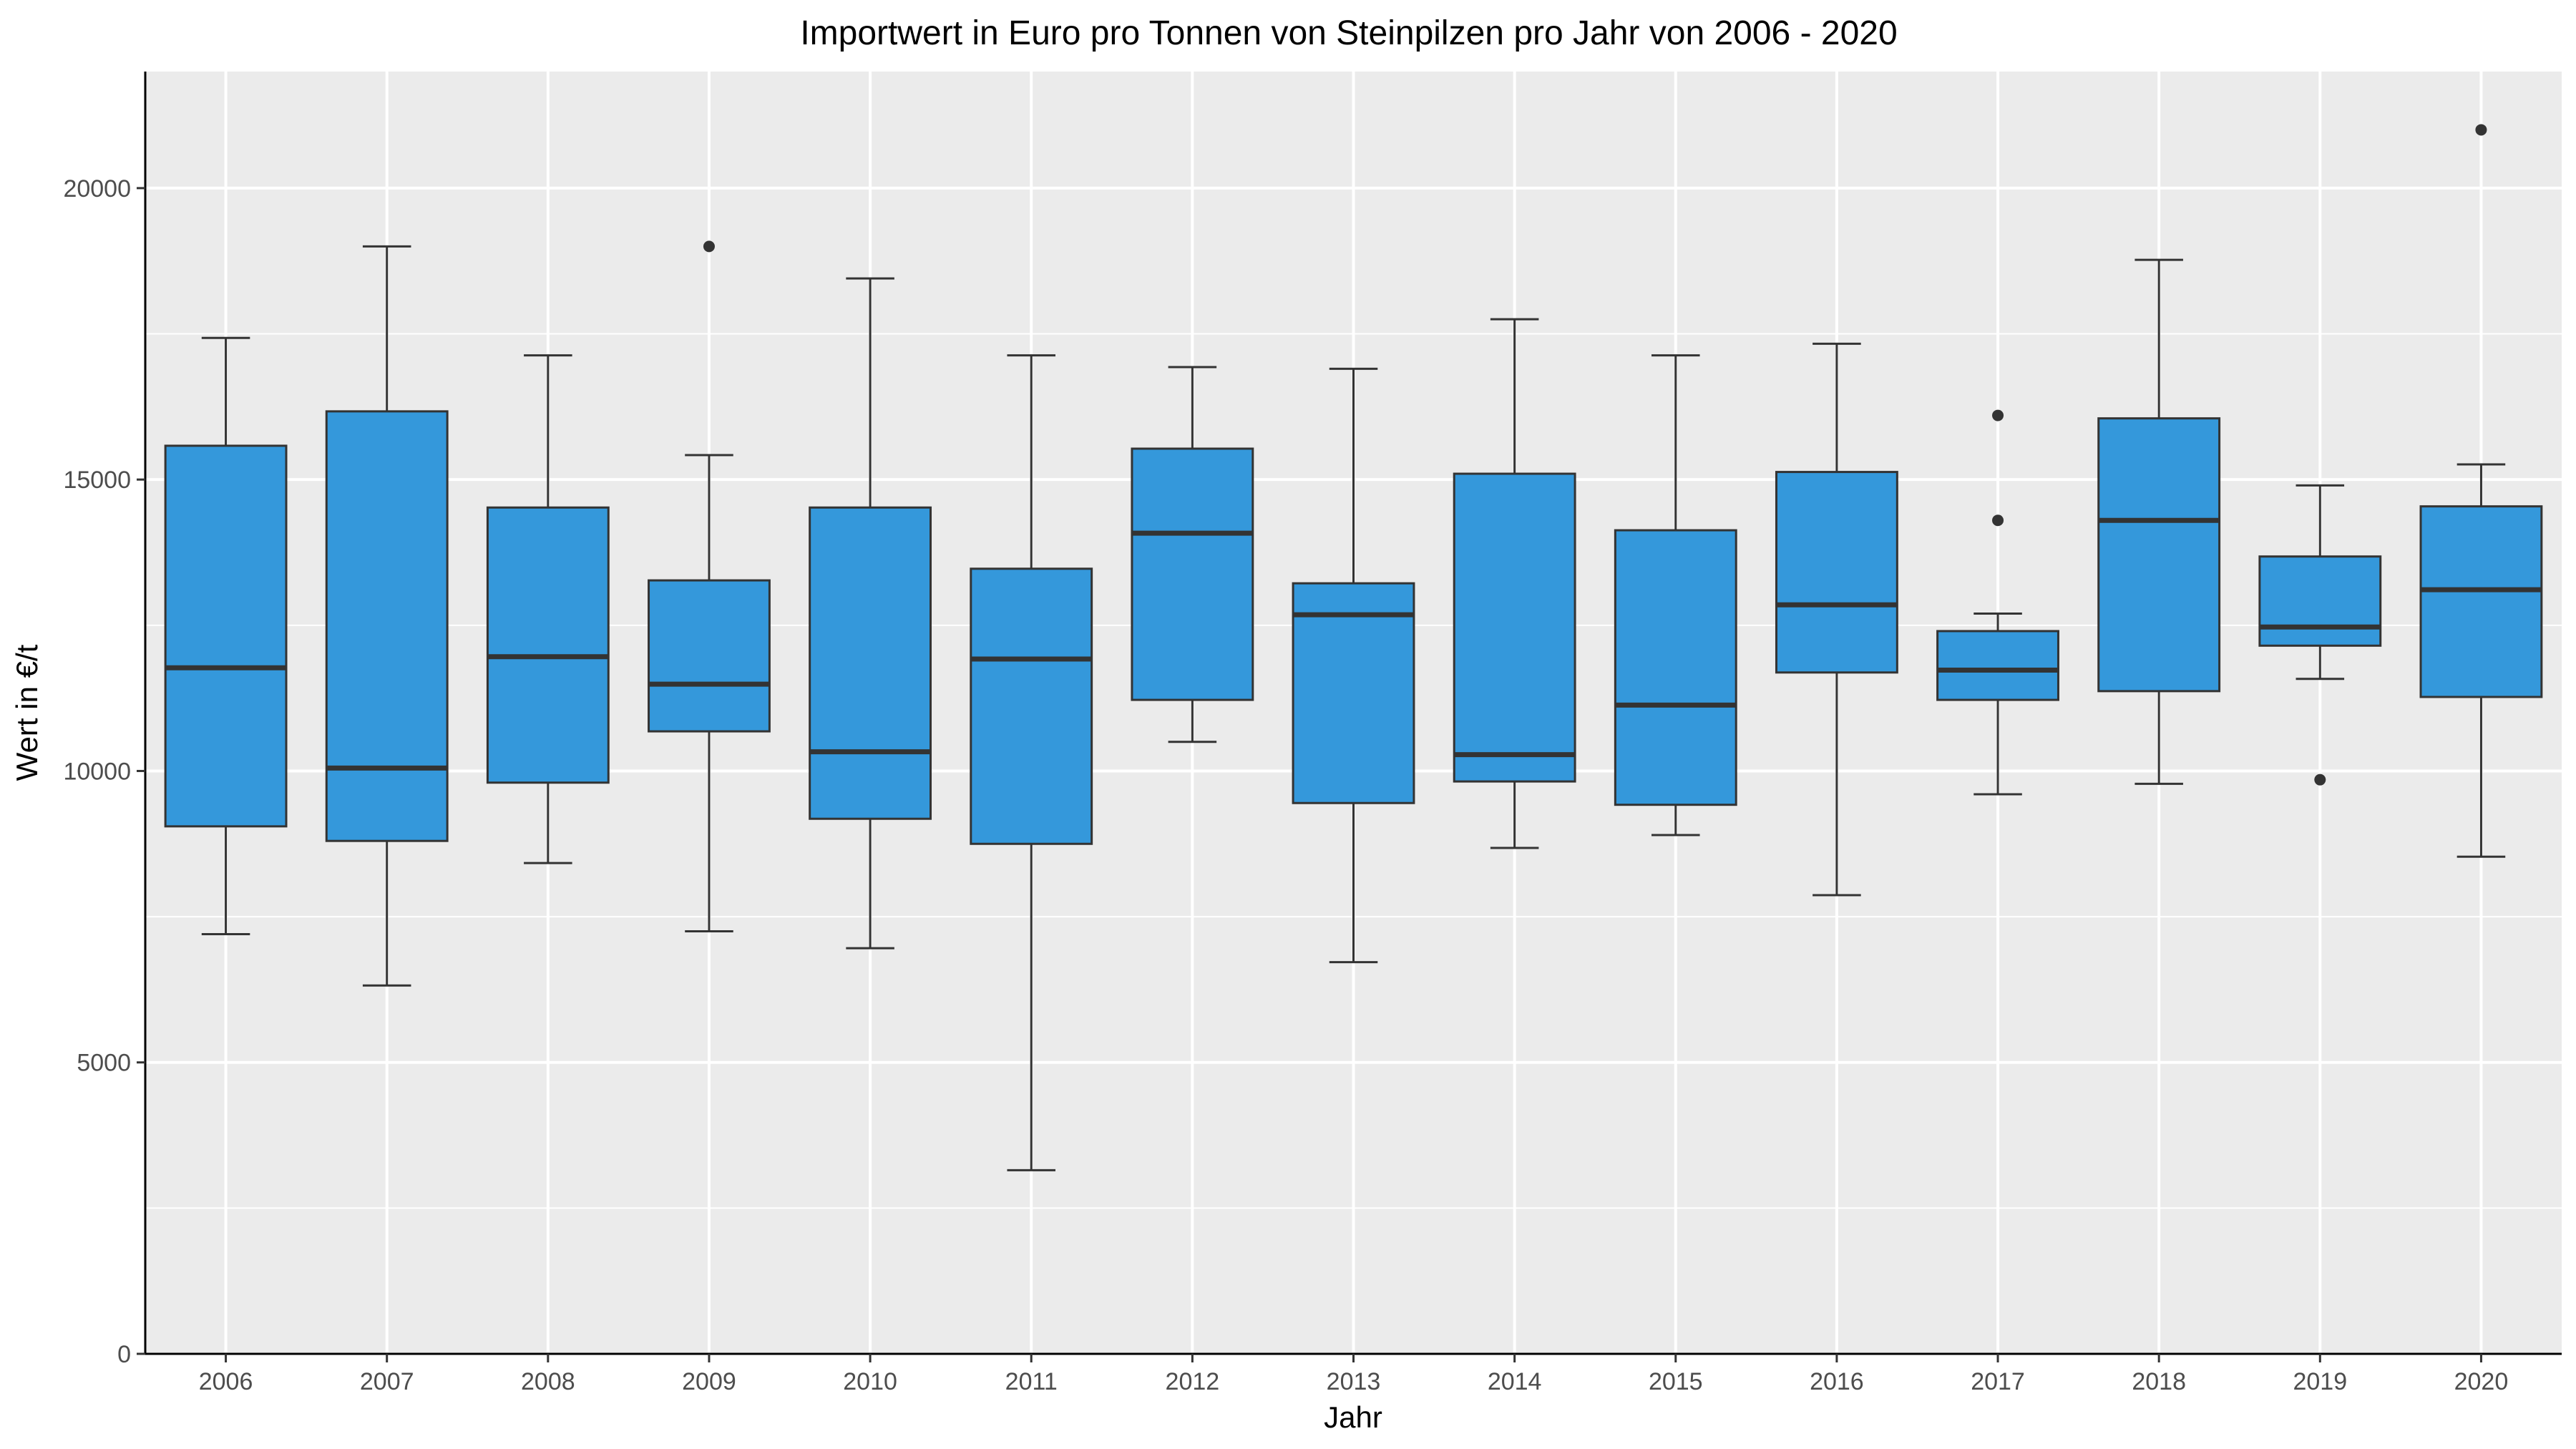 This screenshot has height=1449, width=2576. I want to click on x-tick-label: 2018, so click(2159, 1381).